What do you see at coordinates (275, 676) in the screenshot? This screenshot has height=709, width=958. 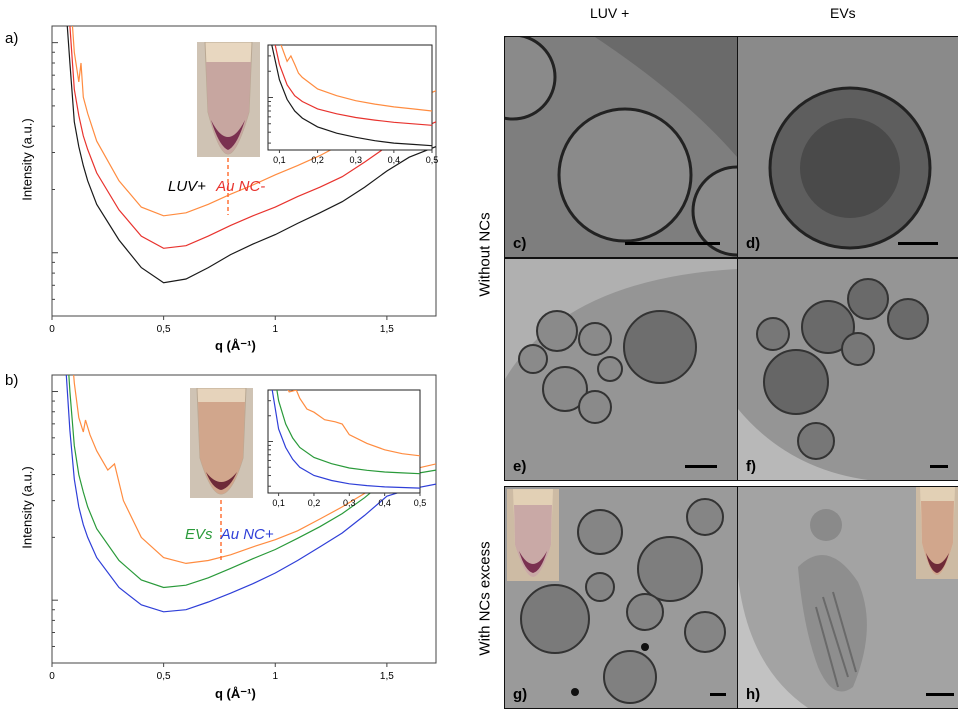 I see `chart-b-xtick-label: 1` at bounding box center [275, 676].